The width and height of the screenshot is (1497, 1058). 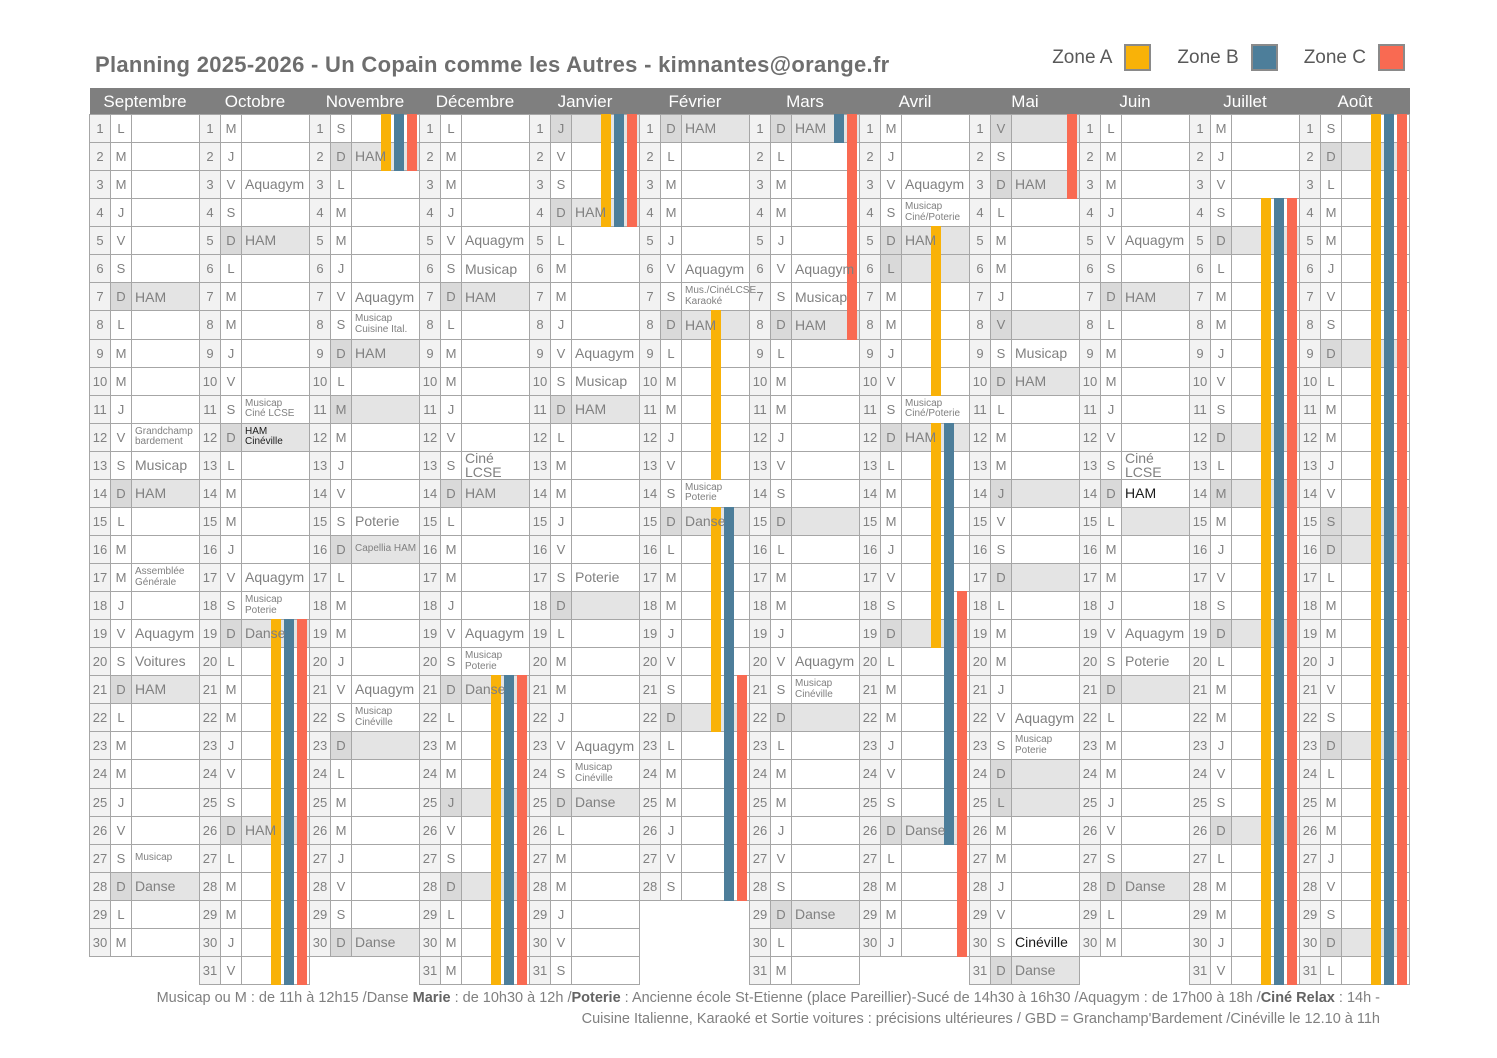 I want to click on month-header-1: Septembre, so click(x=145, y=101).